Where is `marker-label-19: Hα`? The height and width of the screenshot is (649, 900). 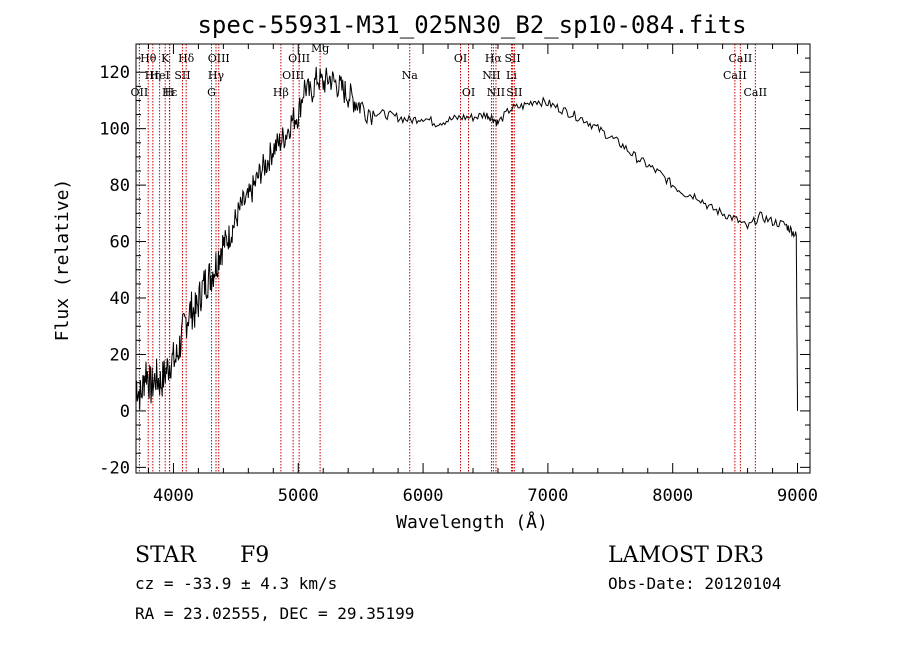 marker-label-19: Hα is located at coordinates (494, 58).